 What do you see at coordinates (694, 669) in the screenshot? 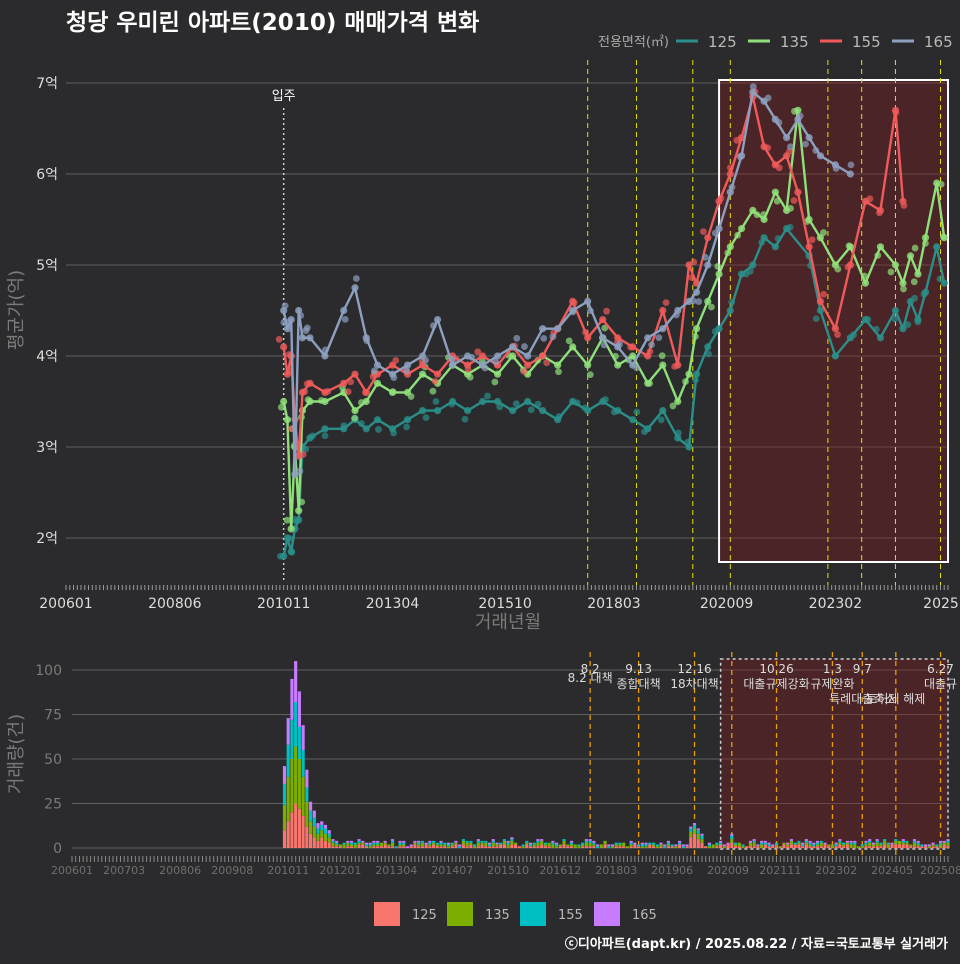
I see `policy-date-label: 12.16` at bounding box center [694, 669].